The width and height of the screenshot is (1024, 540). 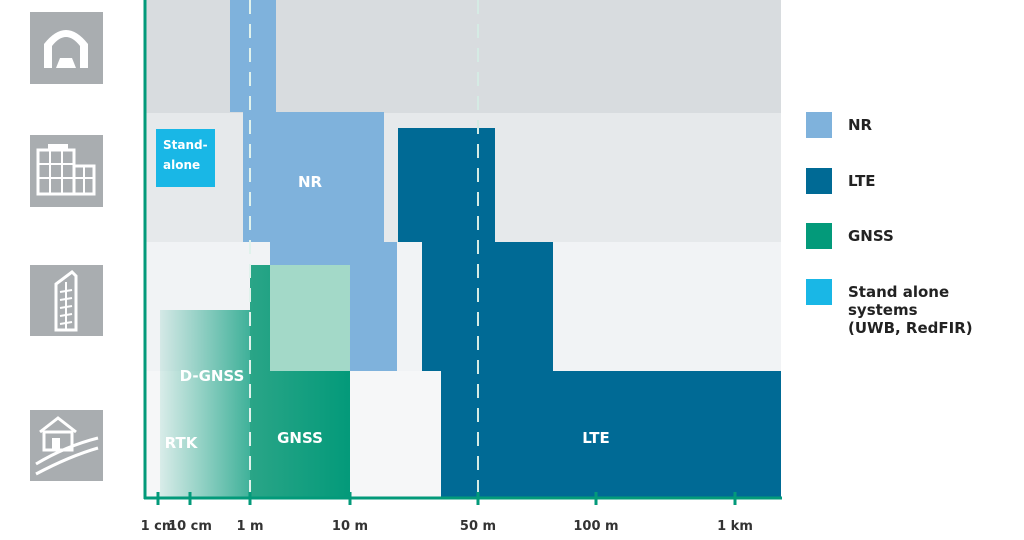 What do you see at coordinates (907, 181) in the screenshot?
I see `legend-item-lte: LTE` at bounding box center [907, 181].